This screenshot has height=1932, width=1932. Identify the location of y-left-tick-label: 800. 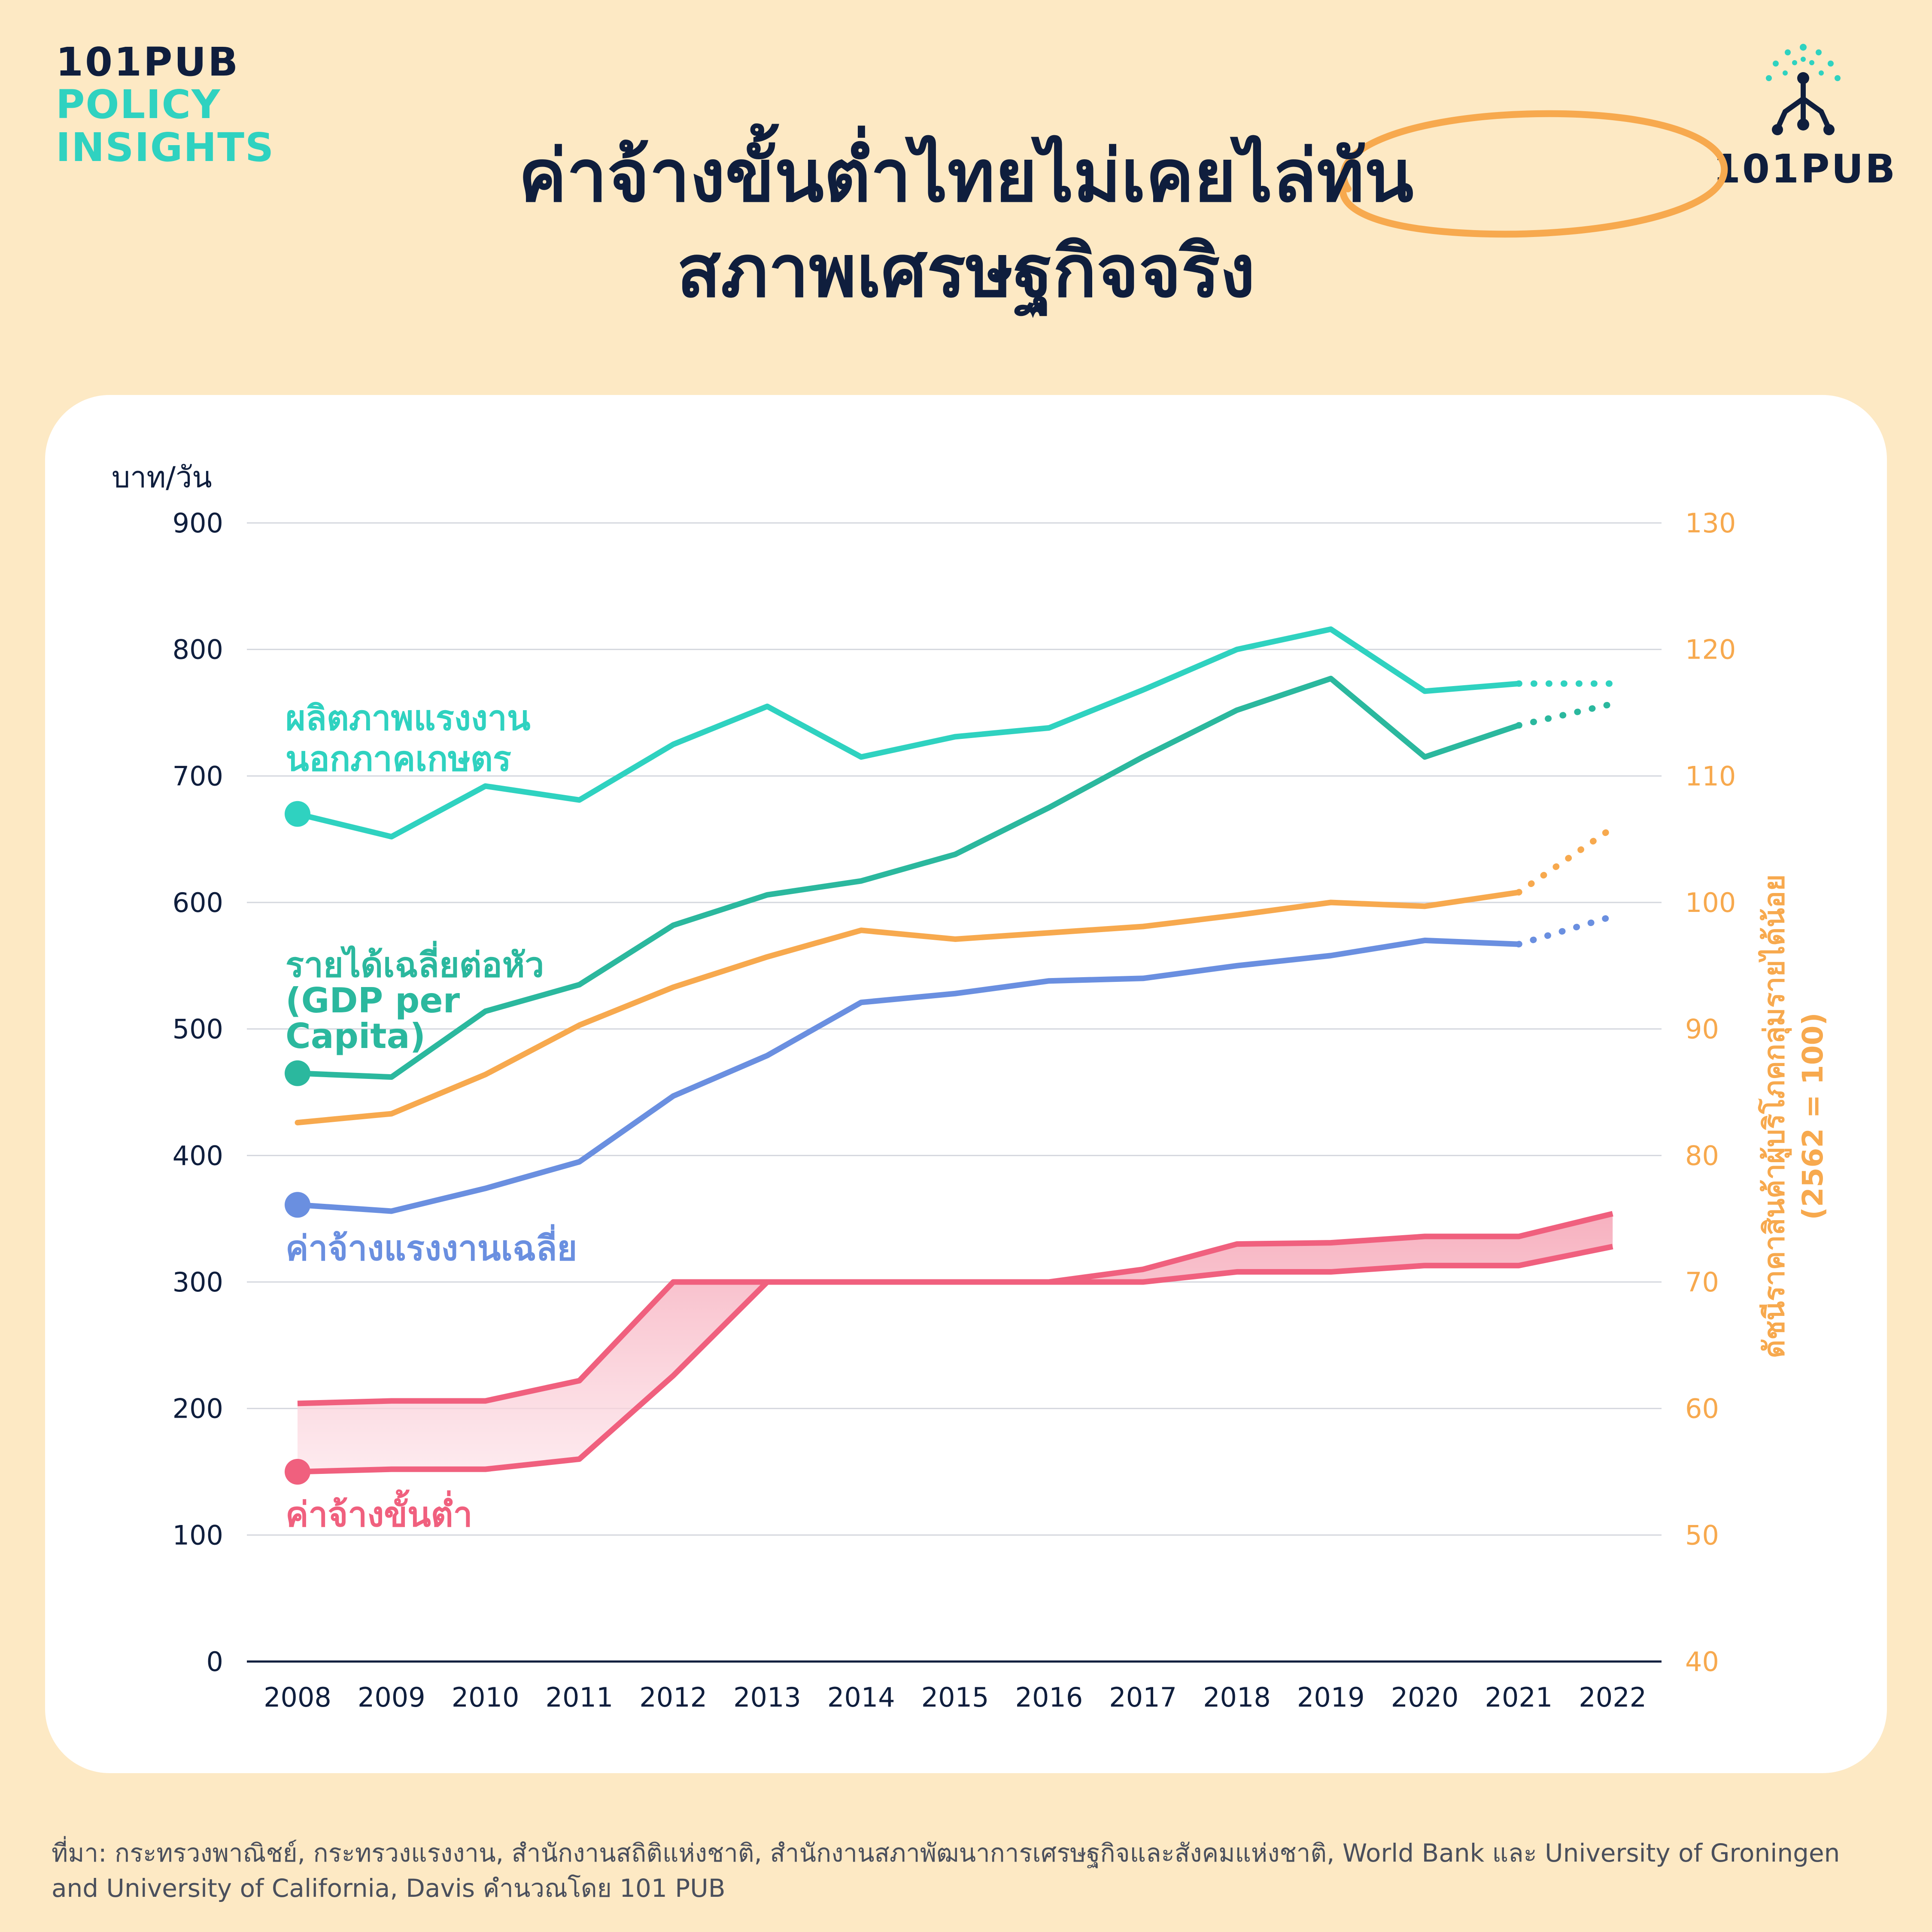
(198, 649).